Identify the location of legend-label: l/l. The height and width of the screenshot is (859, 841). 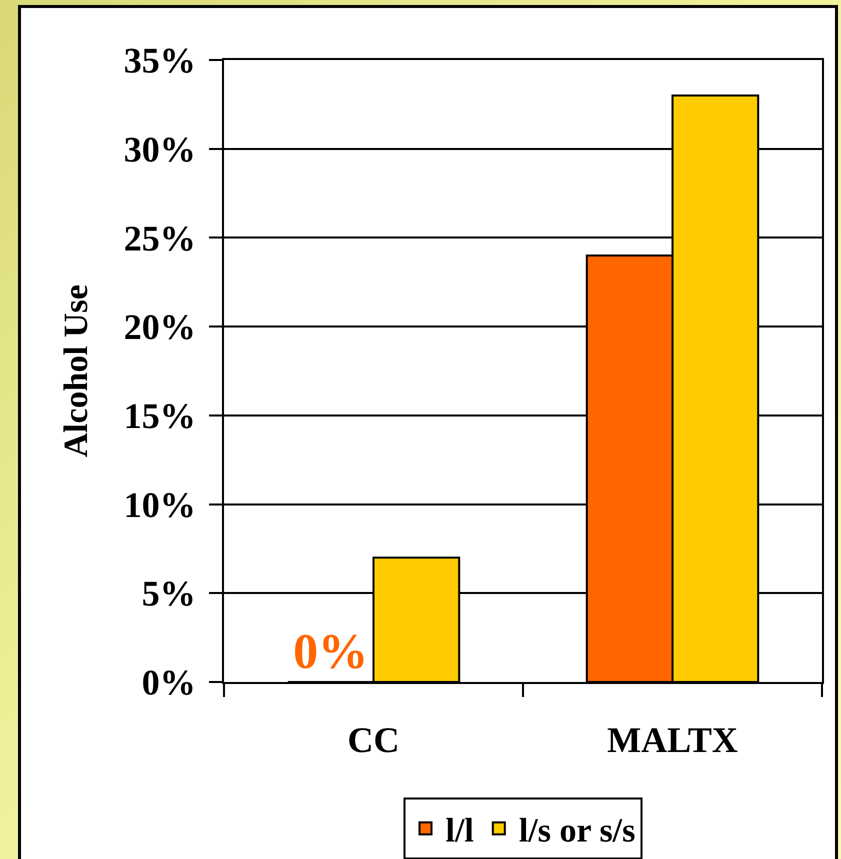
(460, 831).